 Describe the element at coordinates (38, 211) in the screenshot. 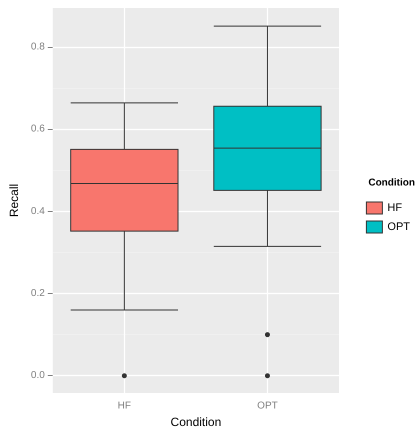

I see `y-tick-label: 0.4` at that location.